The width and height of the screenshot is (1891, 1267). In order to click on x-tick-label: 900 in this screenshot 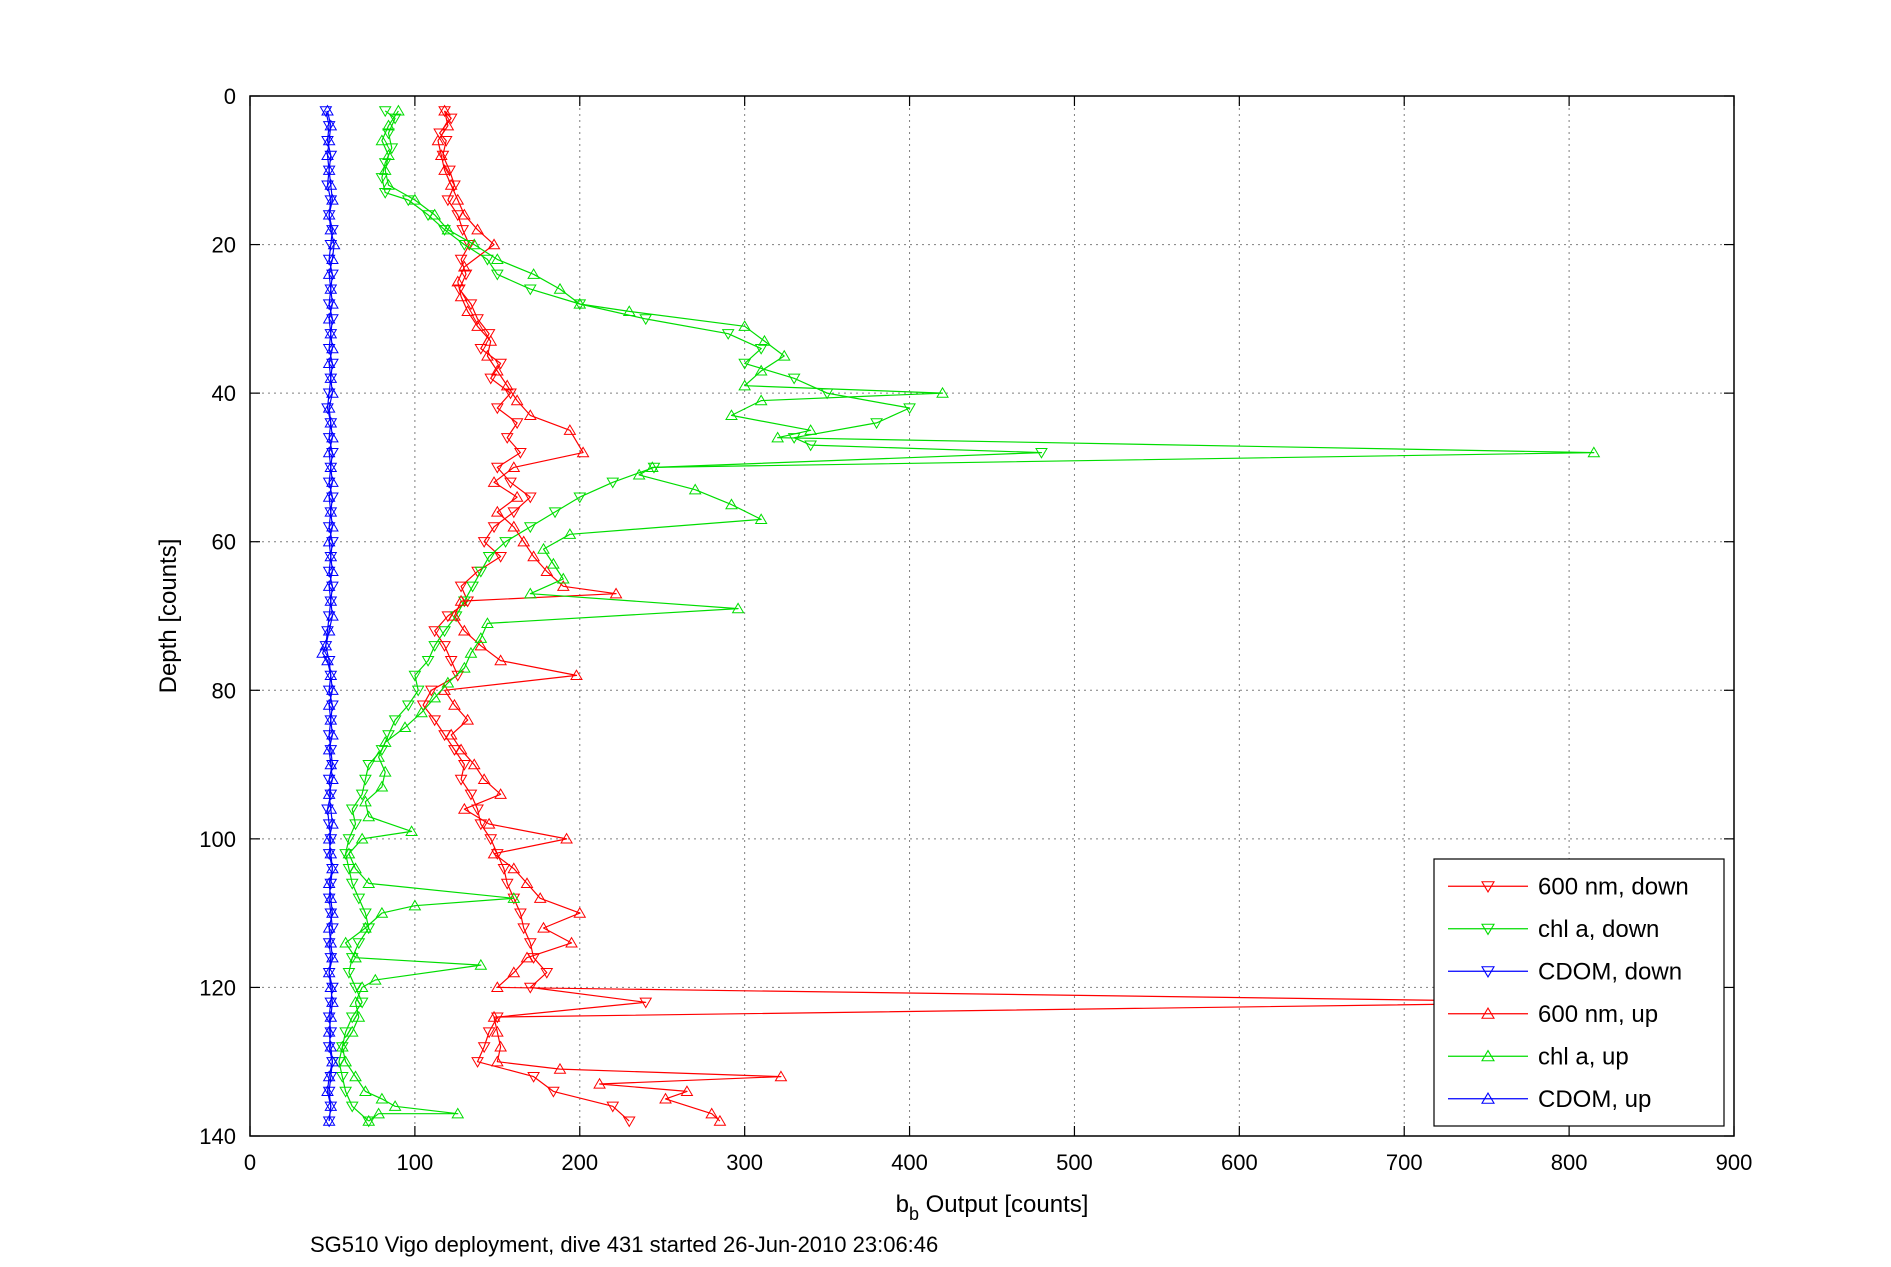, I will do `click(1734, 1162)`.